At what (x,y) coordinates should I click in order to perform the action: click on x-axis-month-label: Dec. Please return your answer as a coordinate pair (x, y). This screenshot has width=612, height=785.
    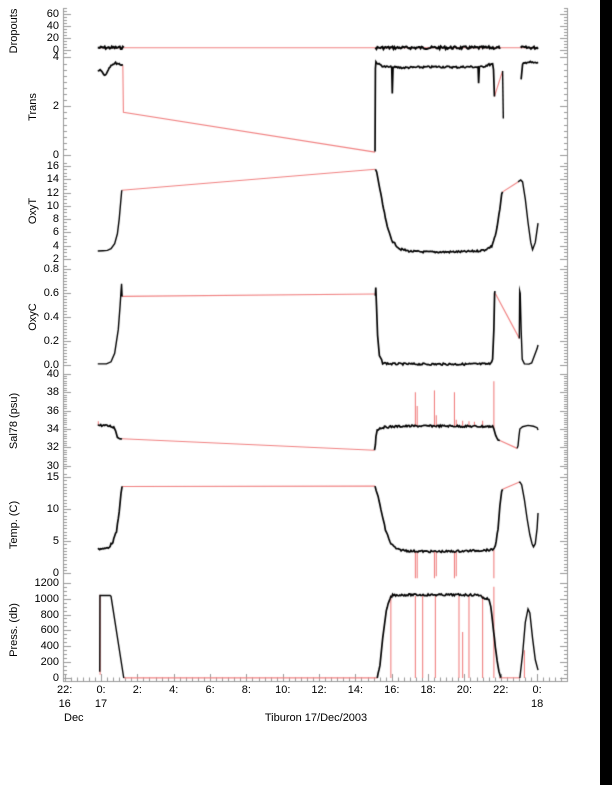
    Looking at the image, I should click on (74, 718).